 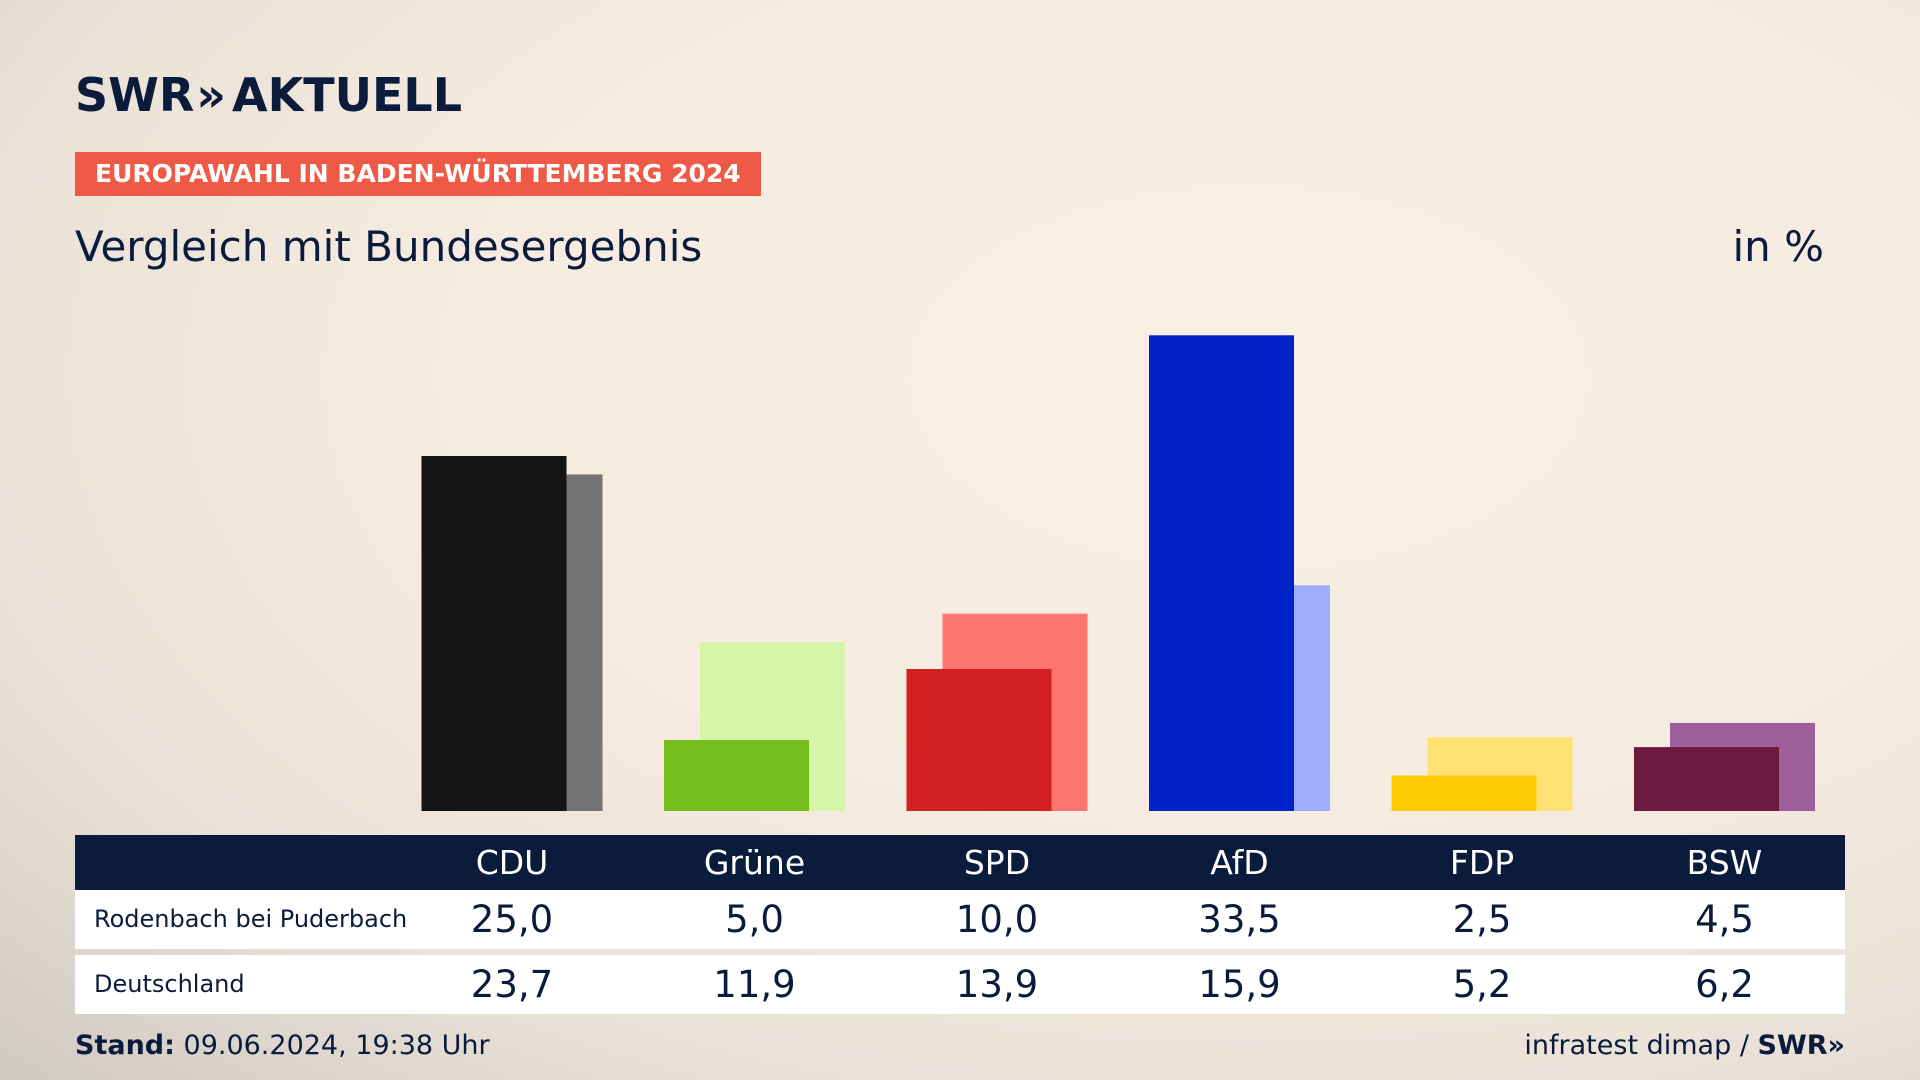 I want to click on row-label: Deutschland, so click(x=169, y=984).